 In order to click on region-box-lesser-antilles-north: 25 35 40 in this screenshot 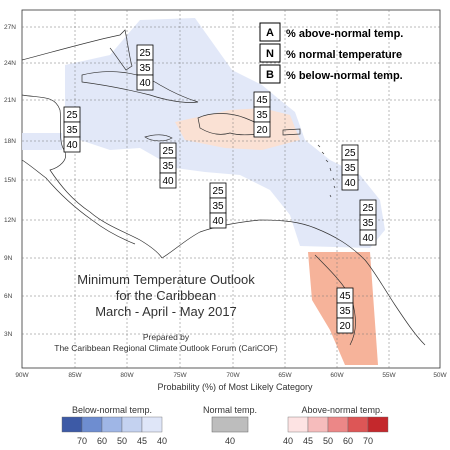, I will do `click(350, 167)`.